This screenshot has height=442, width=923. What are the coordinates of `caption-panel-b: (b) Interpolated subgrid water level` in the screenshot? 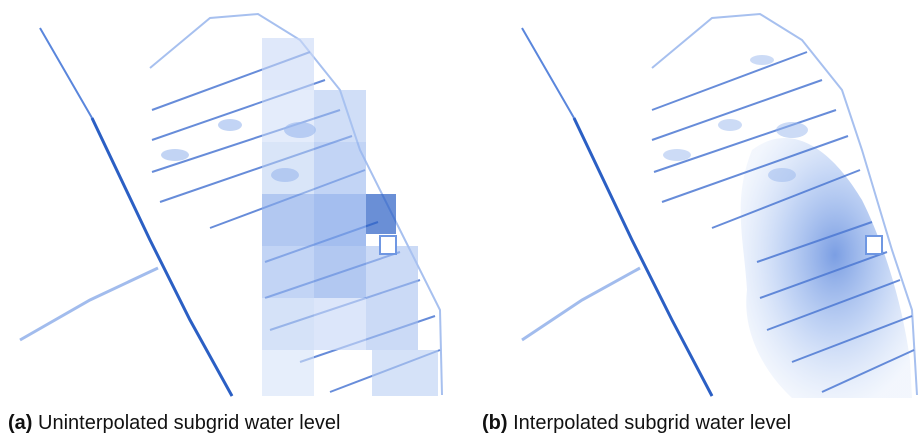 It's located at (636, 423).